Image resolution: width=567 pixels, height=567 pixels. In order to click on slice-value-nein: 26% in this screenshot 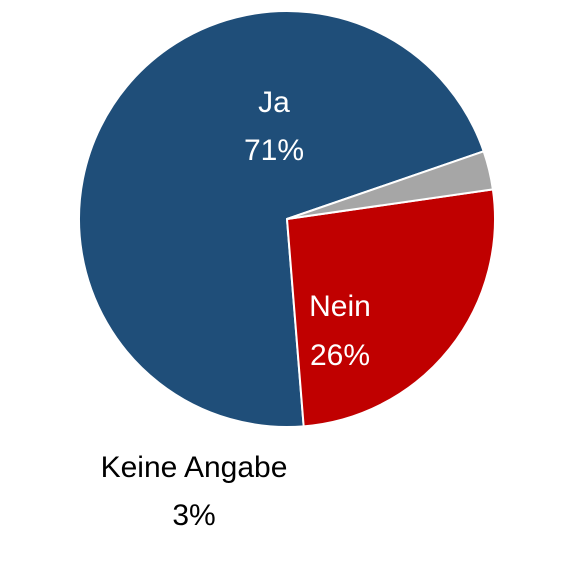, I will do `click(340, 355)`.